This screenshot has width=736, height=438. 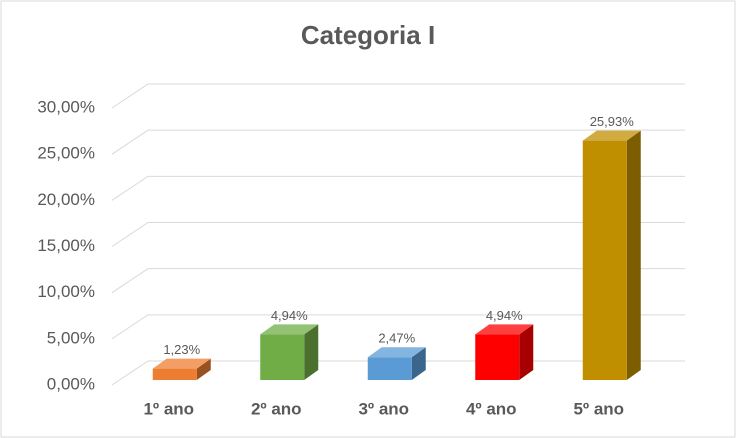 What do you see at coordinates (396, 338) in the screenshot?
I see `value-label: 2,47%` at bounding box center [396, 338].